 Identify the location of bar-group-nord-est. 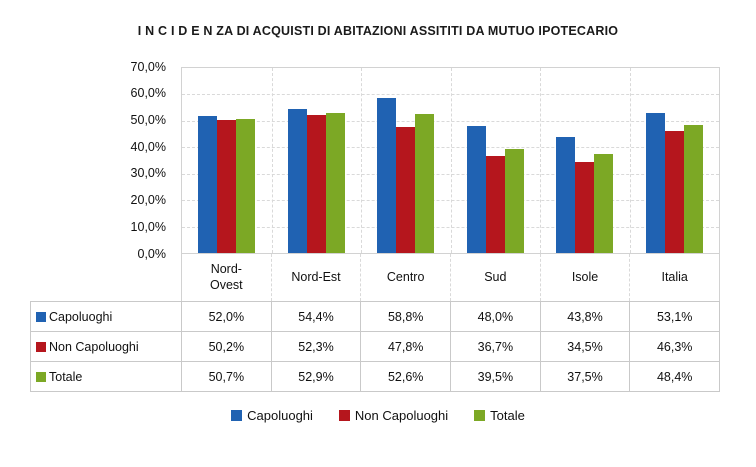
(316, 181).